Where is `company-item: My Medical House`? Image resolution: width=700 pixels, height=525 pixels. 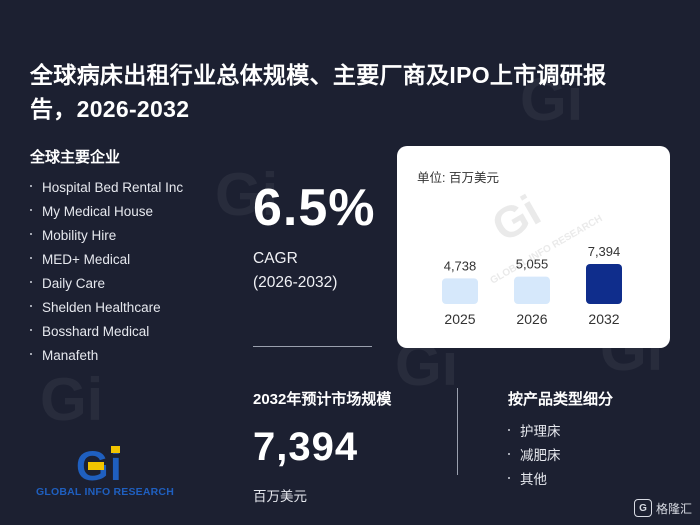
company-item: My Medical House is located at coordinates (106, 214).